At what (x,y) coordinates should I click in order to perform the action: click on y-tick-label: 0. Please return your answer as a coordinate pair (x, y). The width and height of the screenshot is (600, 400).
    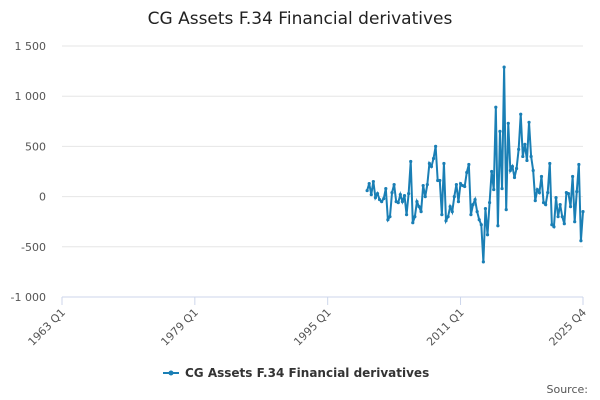
    Looking at the image, I should click on (42, 197).